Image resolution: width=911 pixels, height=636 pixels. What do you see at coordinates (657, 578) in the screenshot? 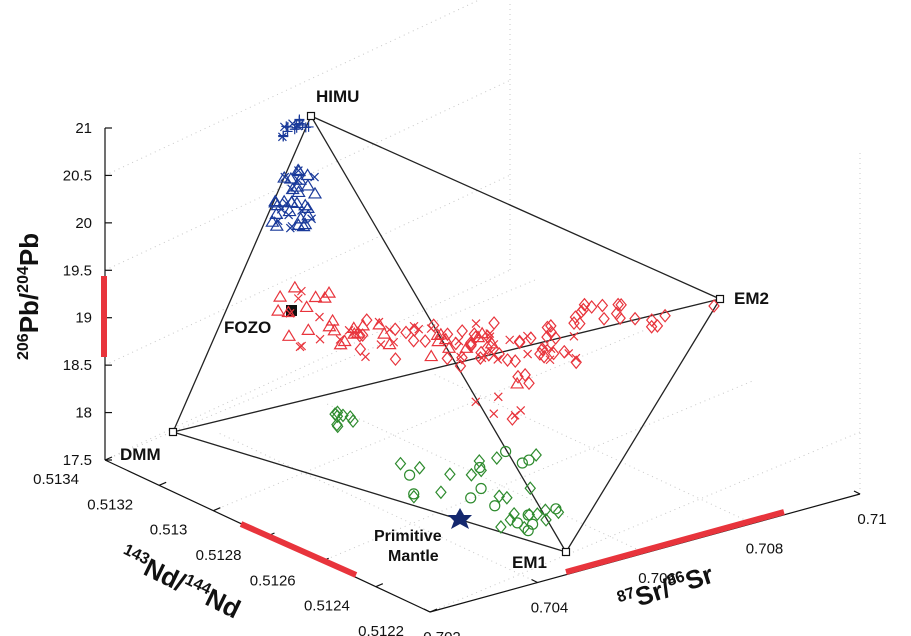
I see `x-tick-label: 0.706` at bounding box center [657, 578].